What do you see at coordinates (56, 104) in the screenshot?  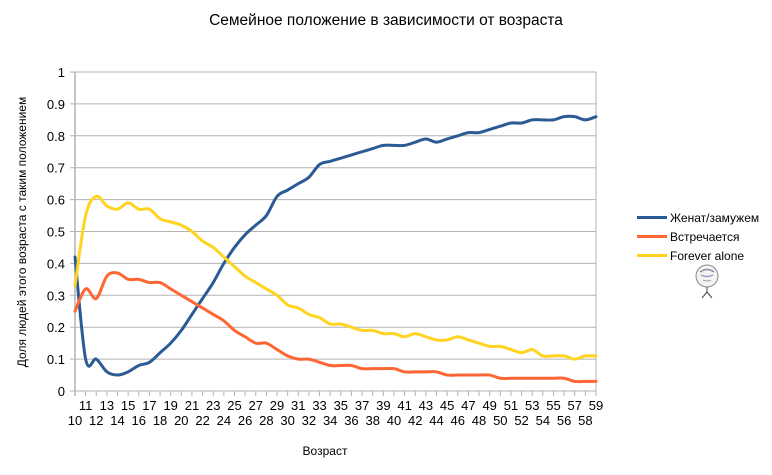 I see `y-tick-label: 0.9` at bounding box center [56, 104].